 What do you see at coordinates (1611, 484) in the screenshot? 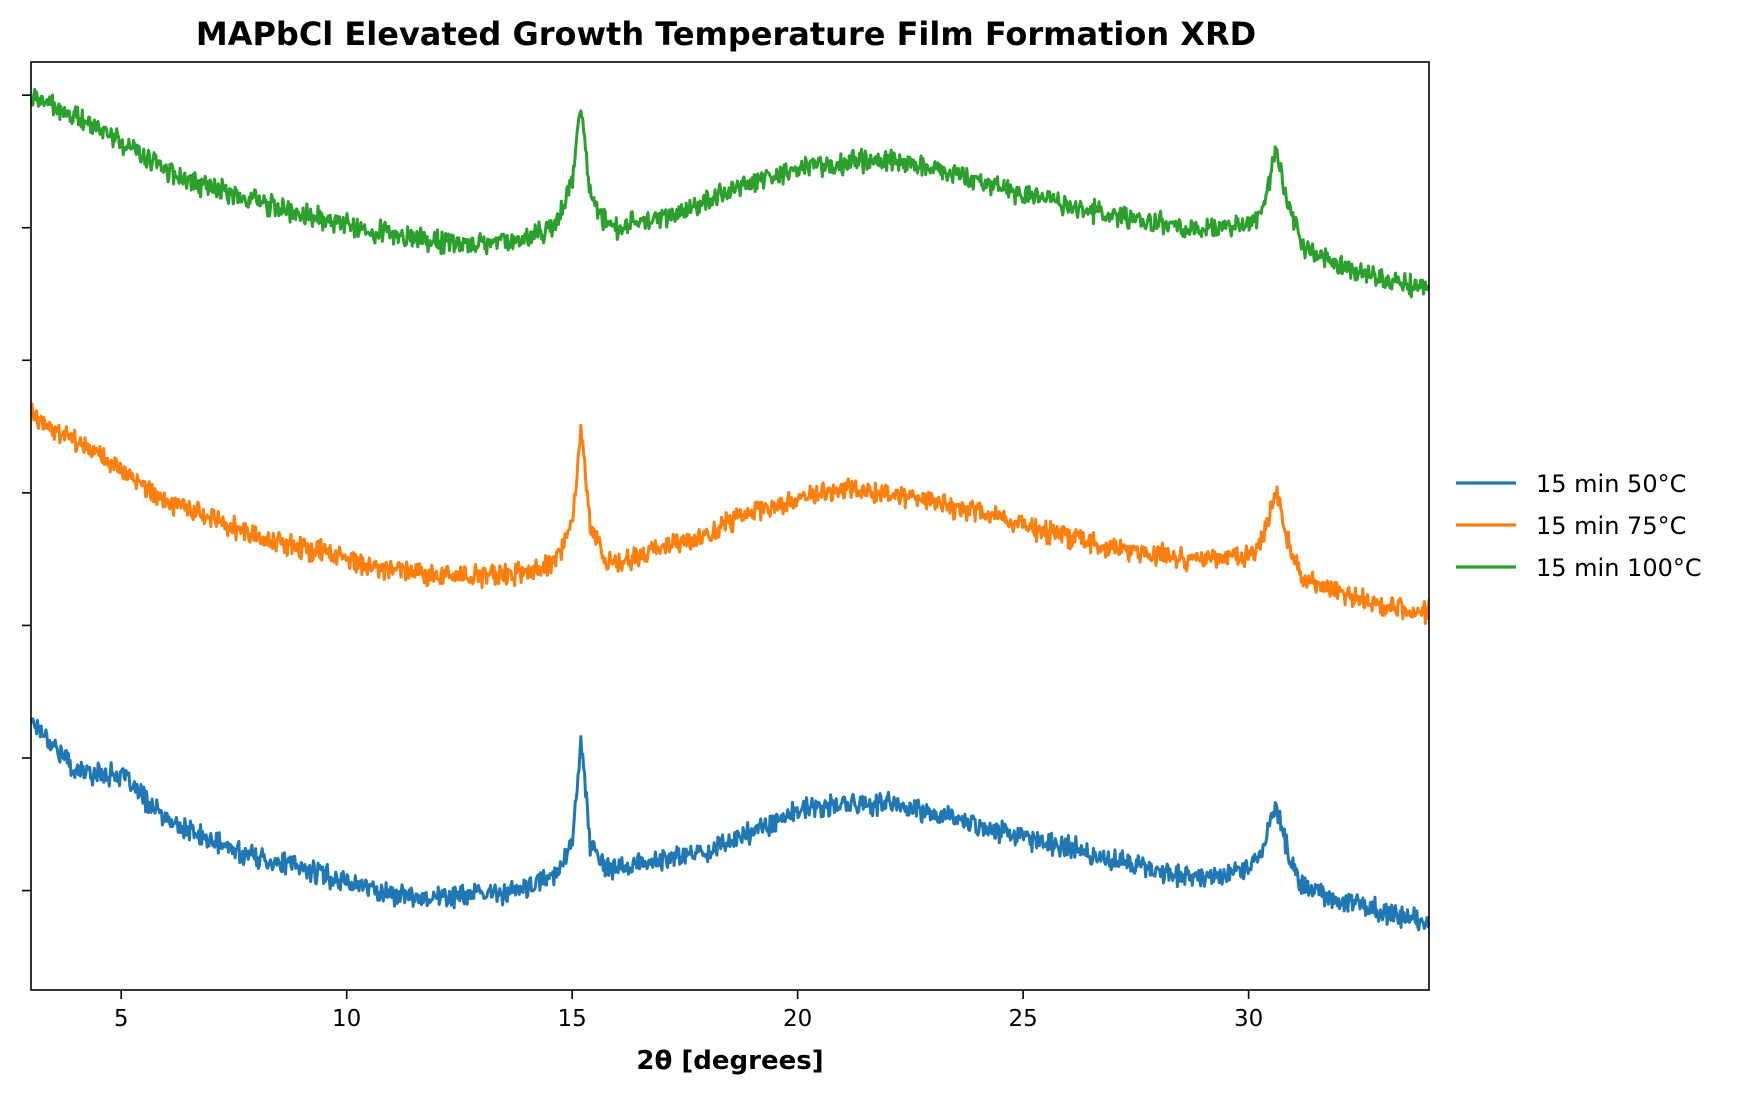
I see `legend-label-1: 15 min 50°C` at bounding box center [1611, 484].